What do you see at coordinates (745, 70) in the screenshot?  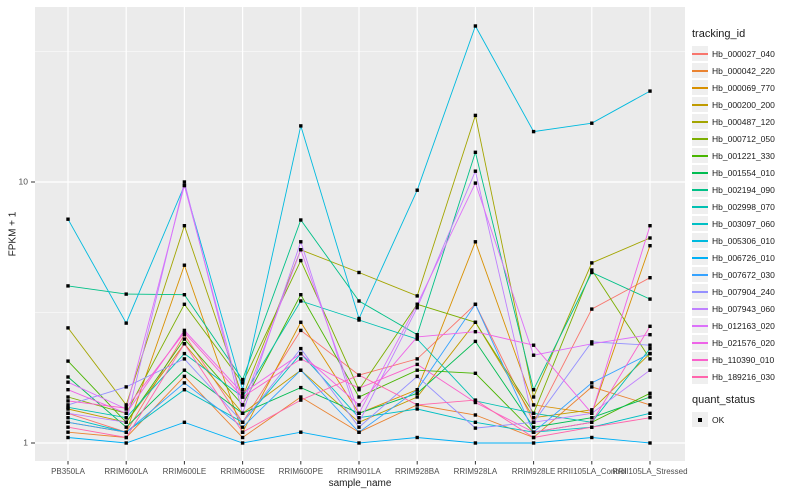 I see `legend-item-Hb_000042_220: Hb_000042_220` at bounding box center [745, 70].